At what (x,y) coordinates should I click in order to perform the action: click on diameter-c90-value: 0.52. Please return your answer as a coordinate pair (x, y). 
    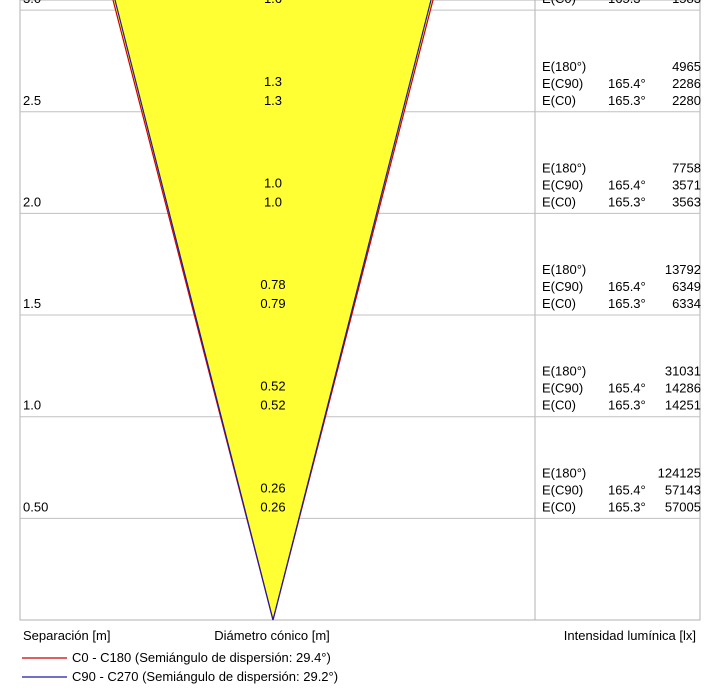
    Looking at the image, I should click on (272, 405).